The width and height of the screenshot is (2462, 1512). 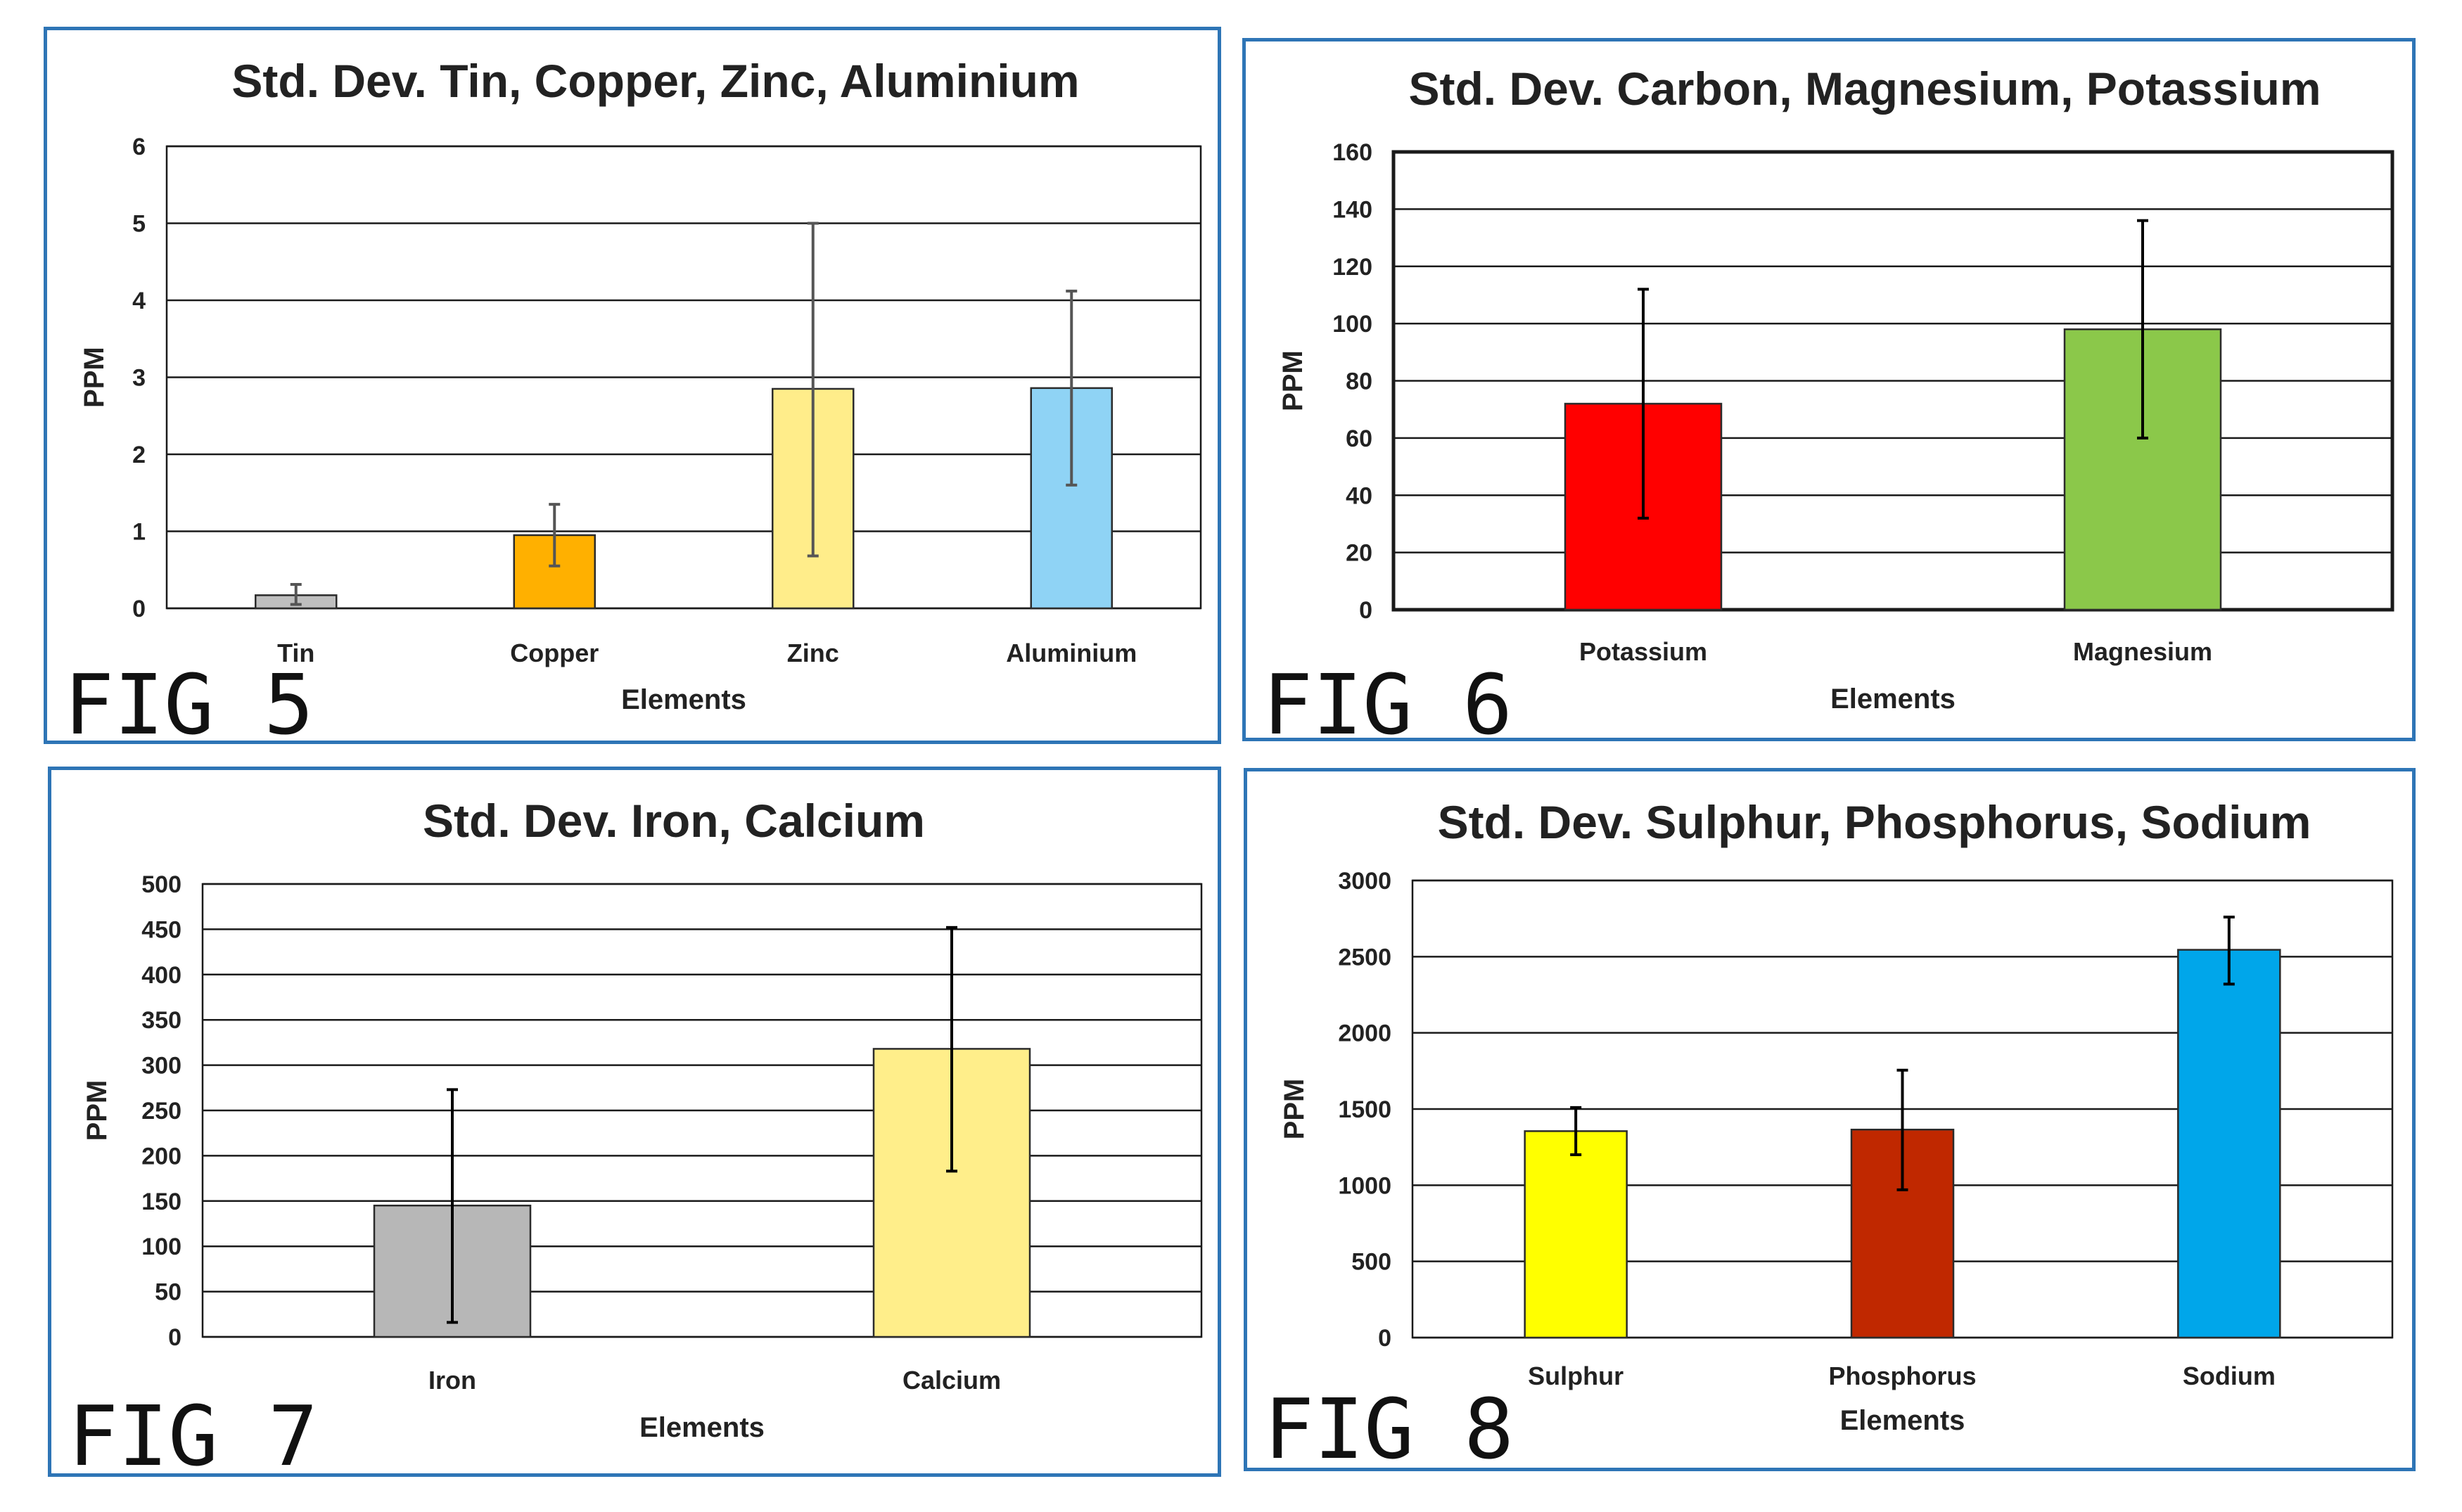 I want to click on chart-title: Std. Dev. Tin, Copper, Zinc, Aluminium, so click(x=655, y=81).